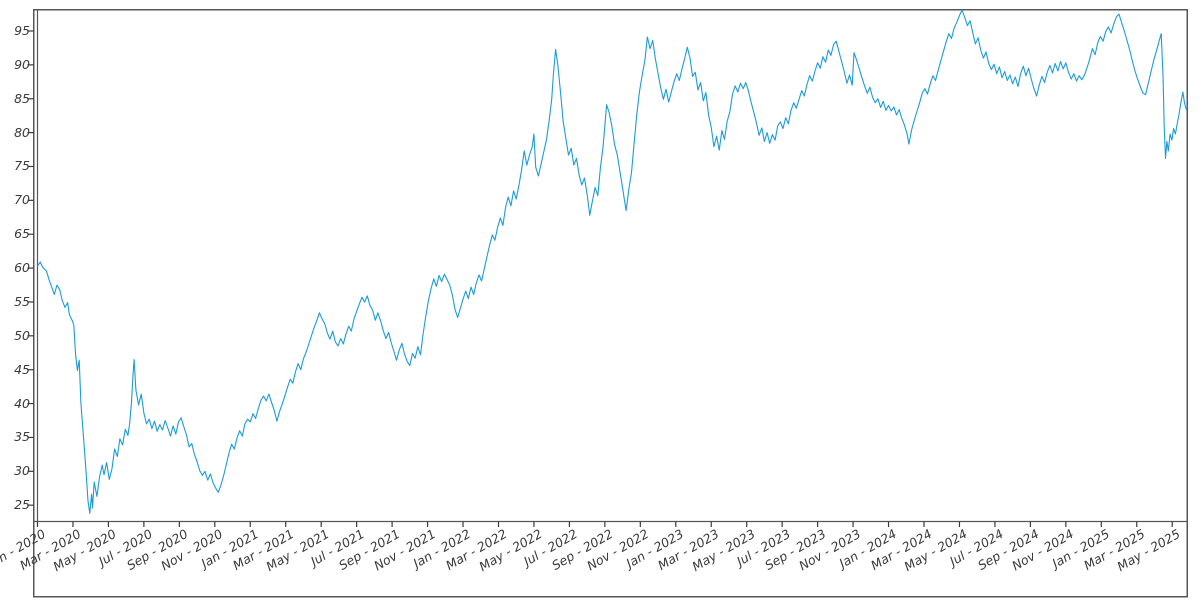  What do you see at coordinates (22, 471) in the screenshot?
I see `y-tick-label: 30` at bounding box center [22, 471].